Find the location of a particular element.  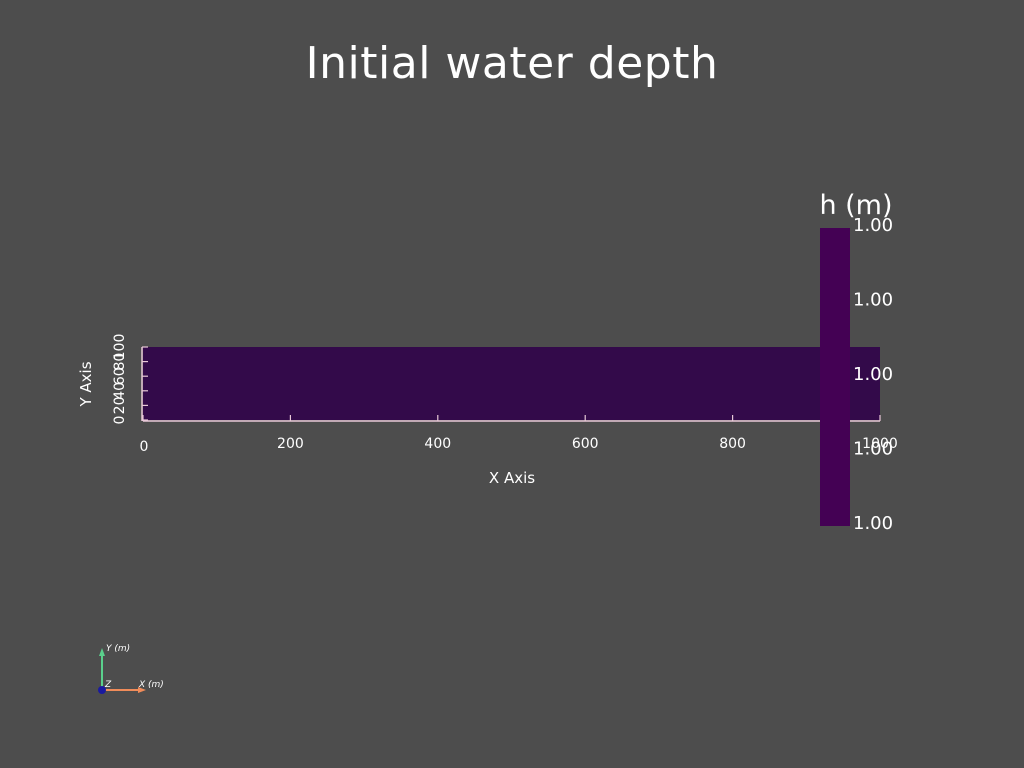

x-axis-title: X Axis is located at coordinates (512, 478).